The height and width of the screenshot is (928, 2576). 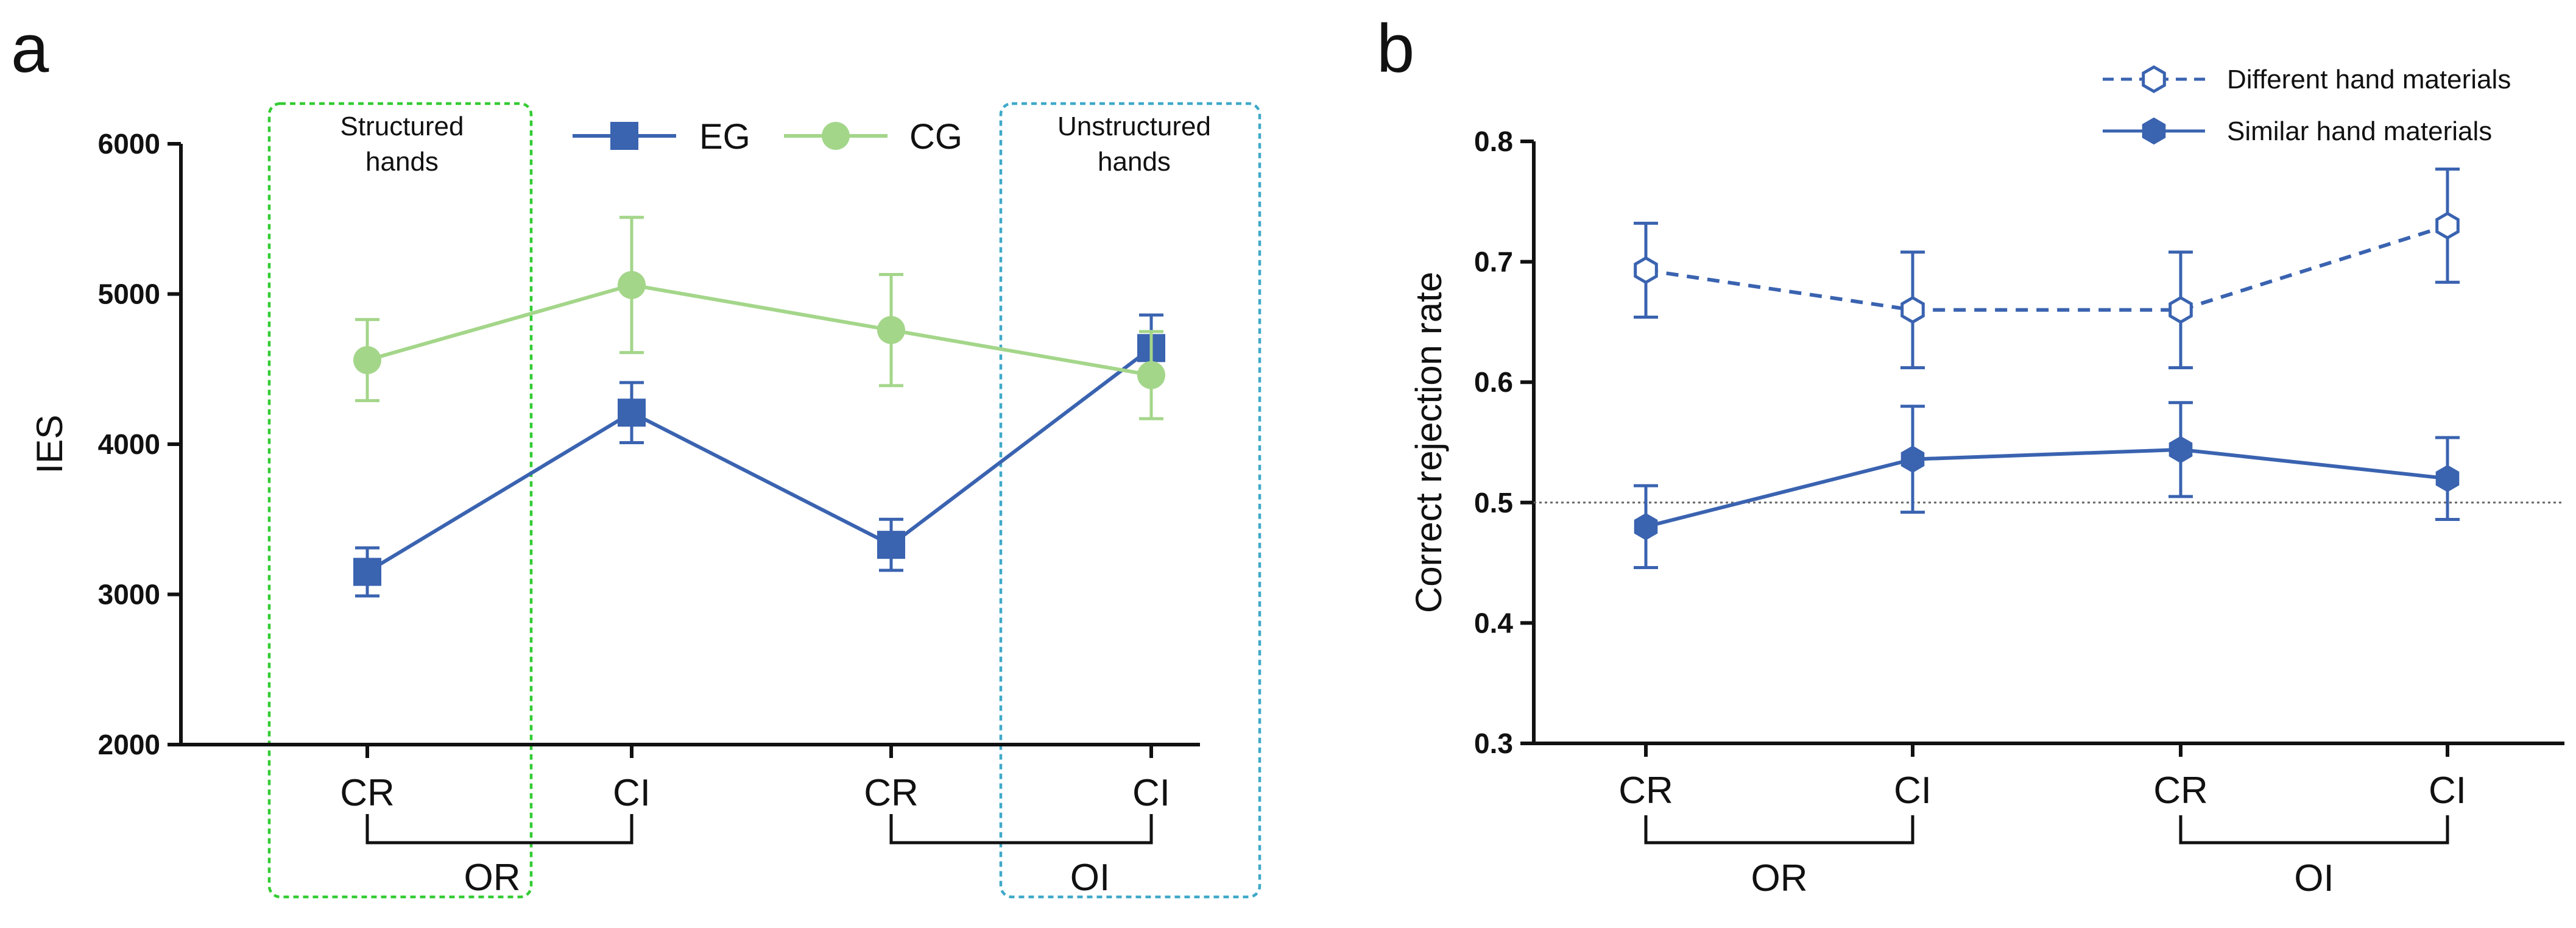 What do you see at coordinates (2359, 131) in the screenshot?
I see `legend-similar-label: Similar hand materials` at bounding box center [2359, 131].